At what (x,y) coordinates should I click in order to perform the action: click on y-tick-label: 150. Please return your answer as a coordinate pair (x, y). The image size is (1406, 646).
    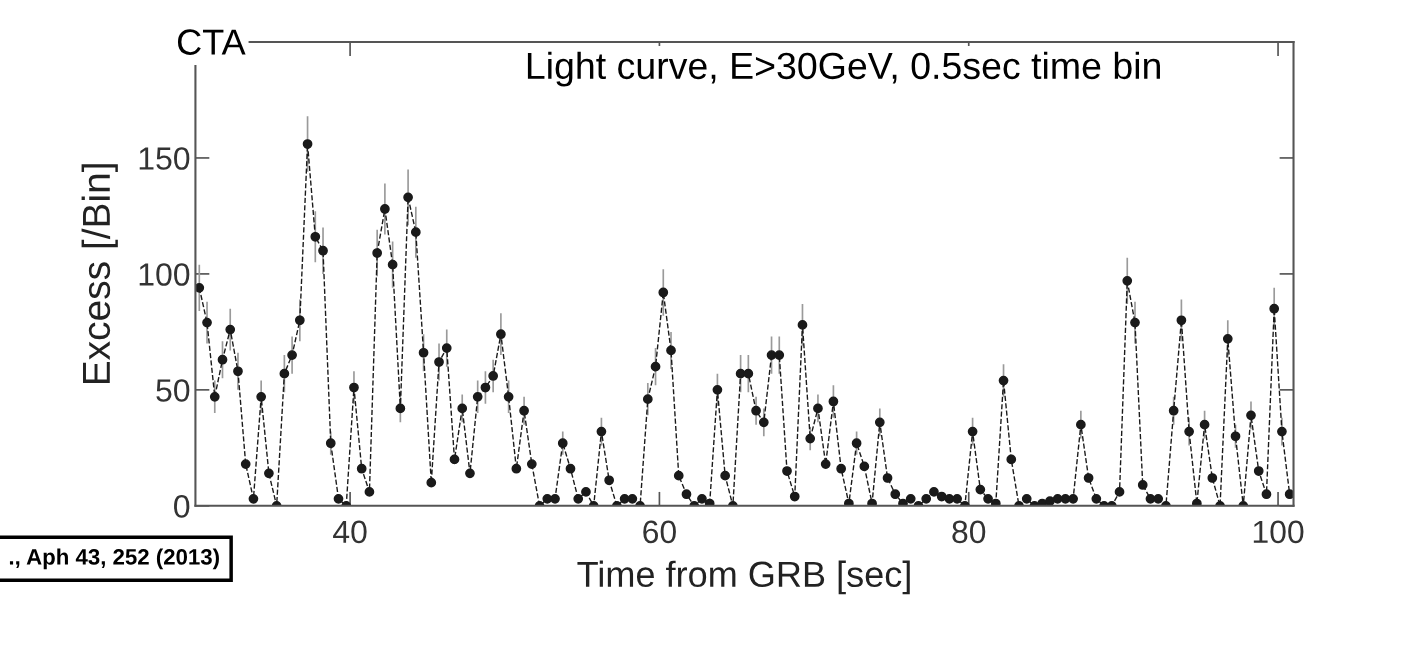
    Looking at the image, I should click on (164, 158).